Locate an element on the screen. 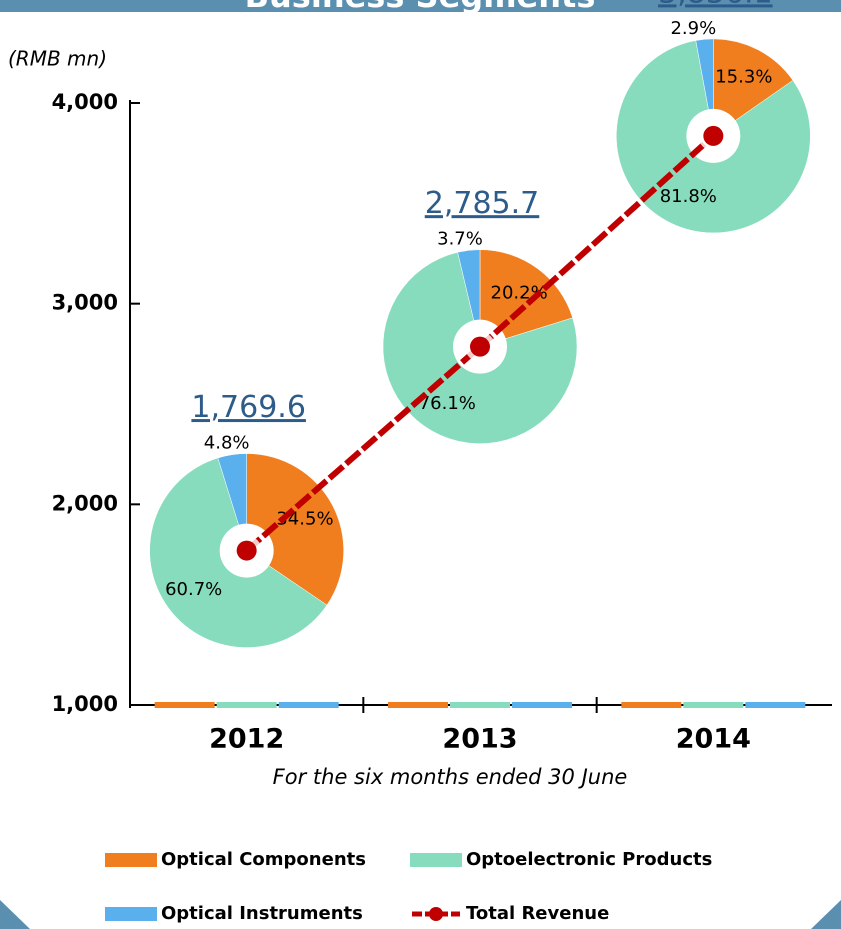 The height and width of the screenshot is (929, 841). legend-label: Total Revenue is located at coordinates (537, 913).